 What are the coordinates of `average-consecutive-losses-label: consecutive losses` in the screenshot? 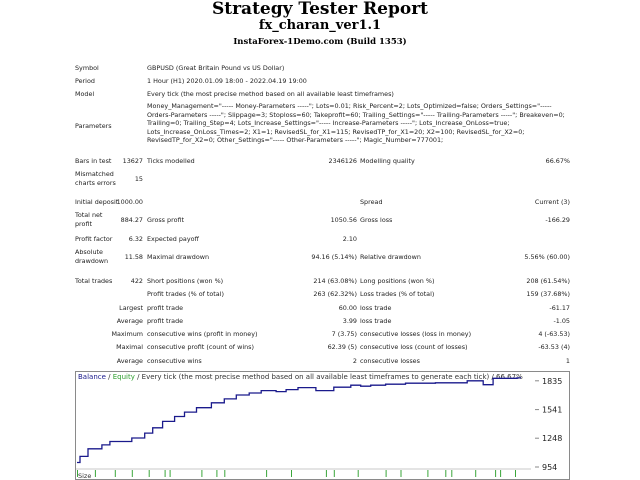 It's located at (390, 361).